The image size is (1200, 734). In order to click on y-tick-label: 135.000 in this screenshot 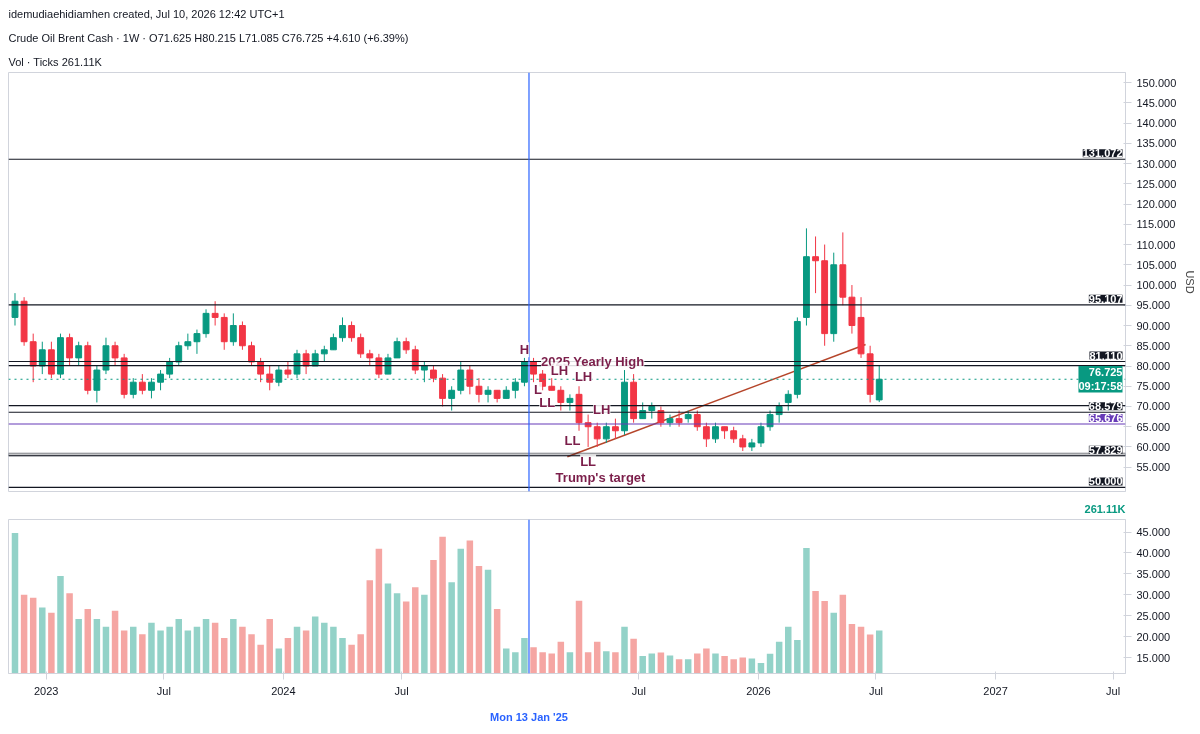, I will do `click(1156, 143)`.